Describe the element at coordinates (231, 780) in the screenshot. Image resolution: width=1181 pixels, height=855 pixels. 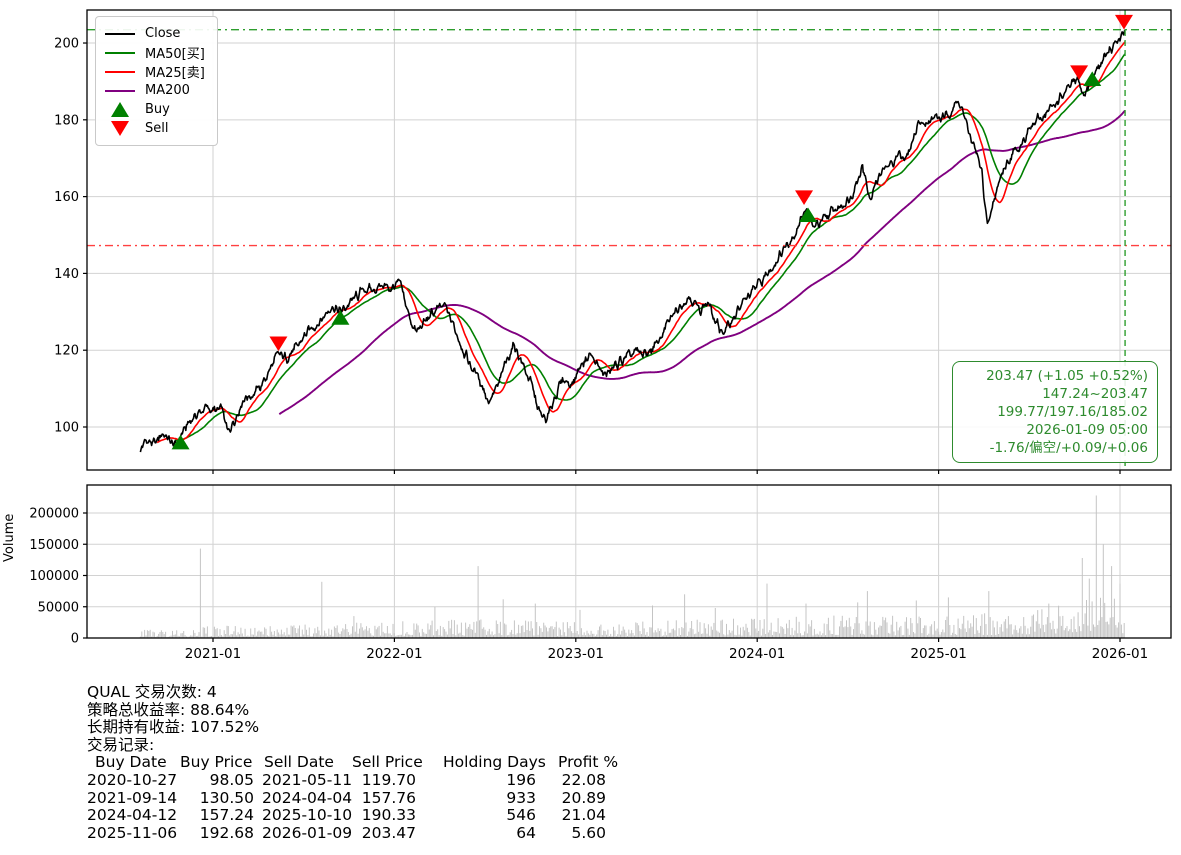
I see `trade-cell: 98.05` at that location.